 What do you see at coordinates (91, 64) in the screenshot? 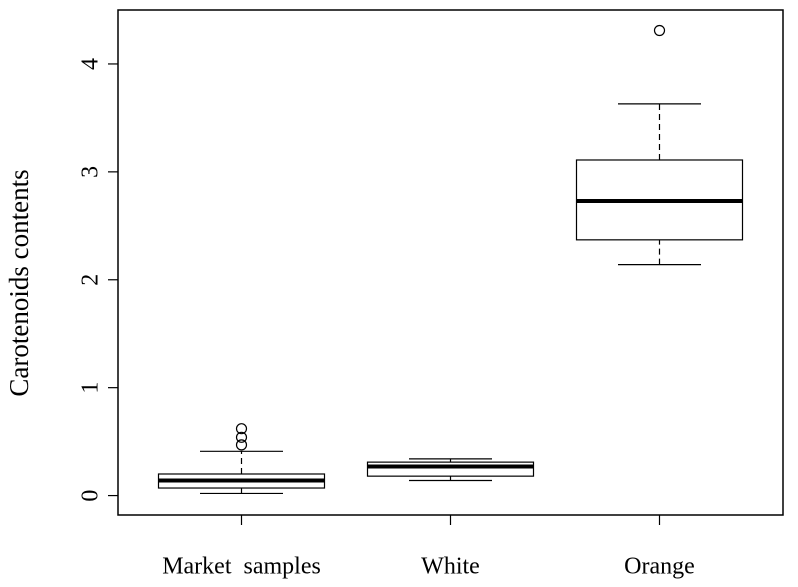
I see `y-tick-label: 4` at bounding box center [91, 64].